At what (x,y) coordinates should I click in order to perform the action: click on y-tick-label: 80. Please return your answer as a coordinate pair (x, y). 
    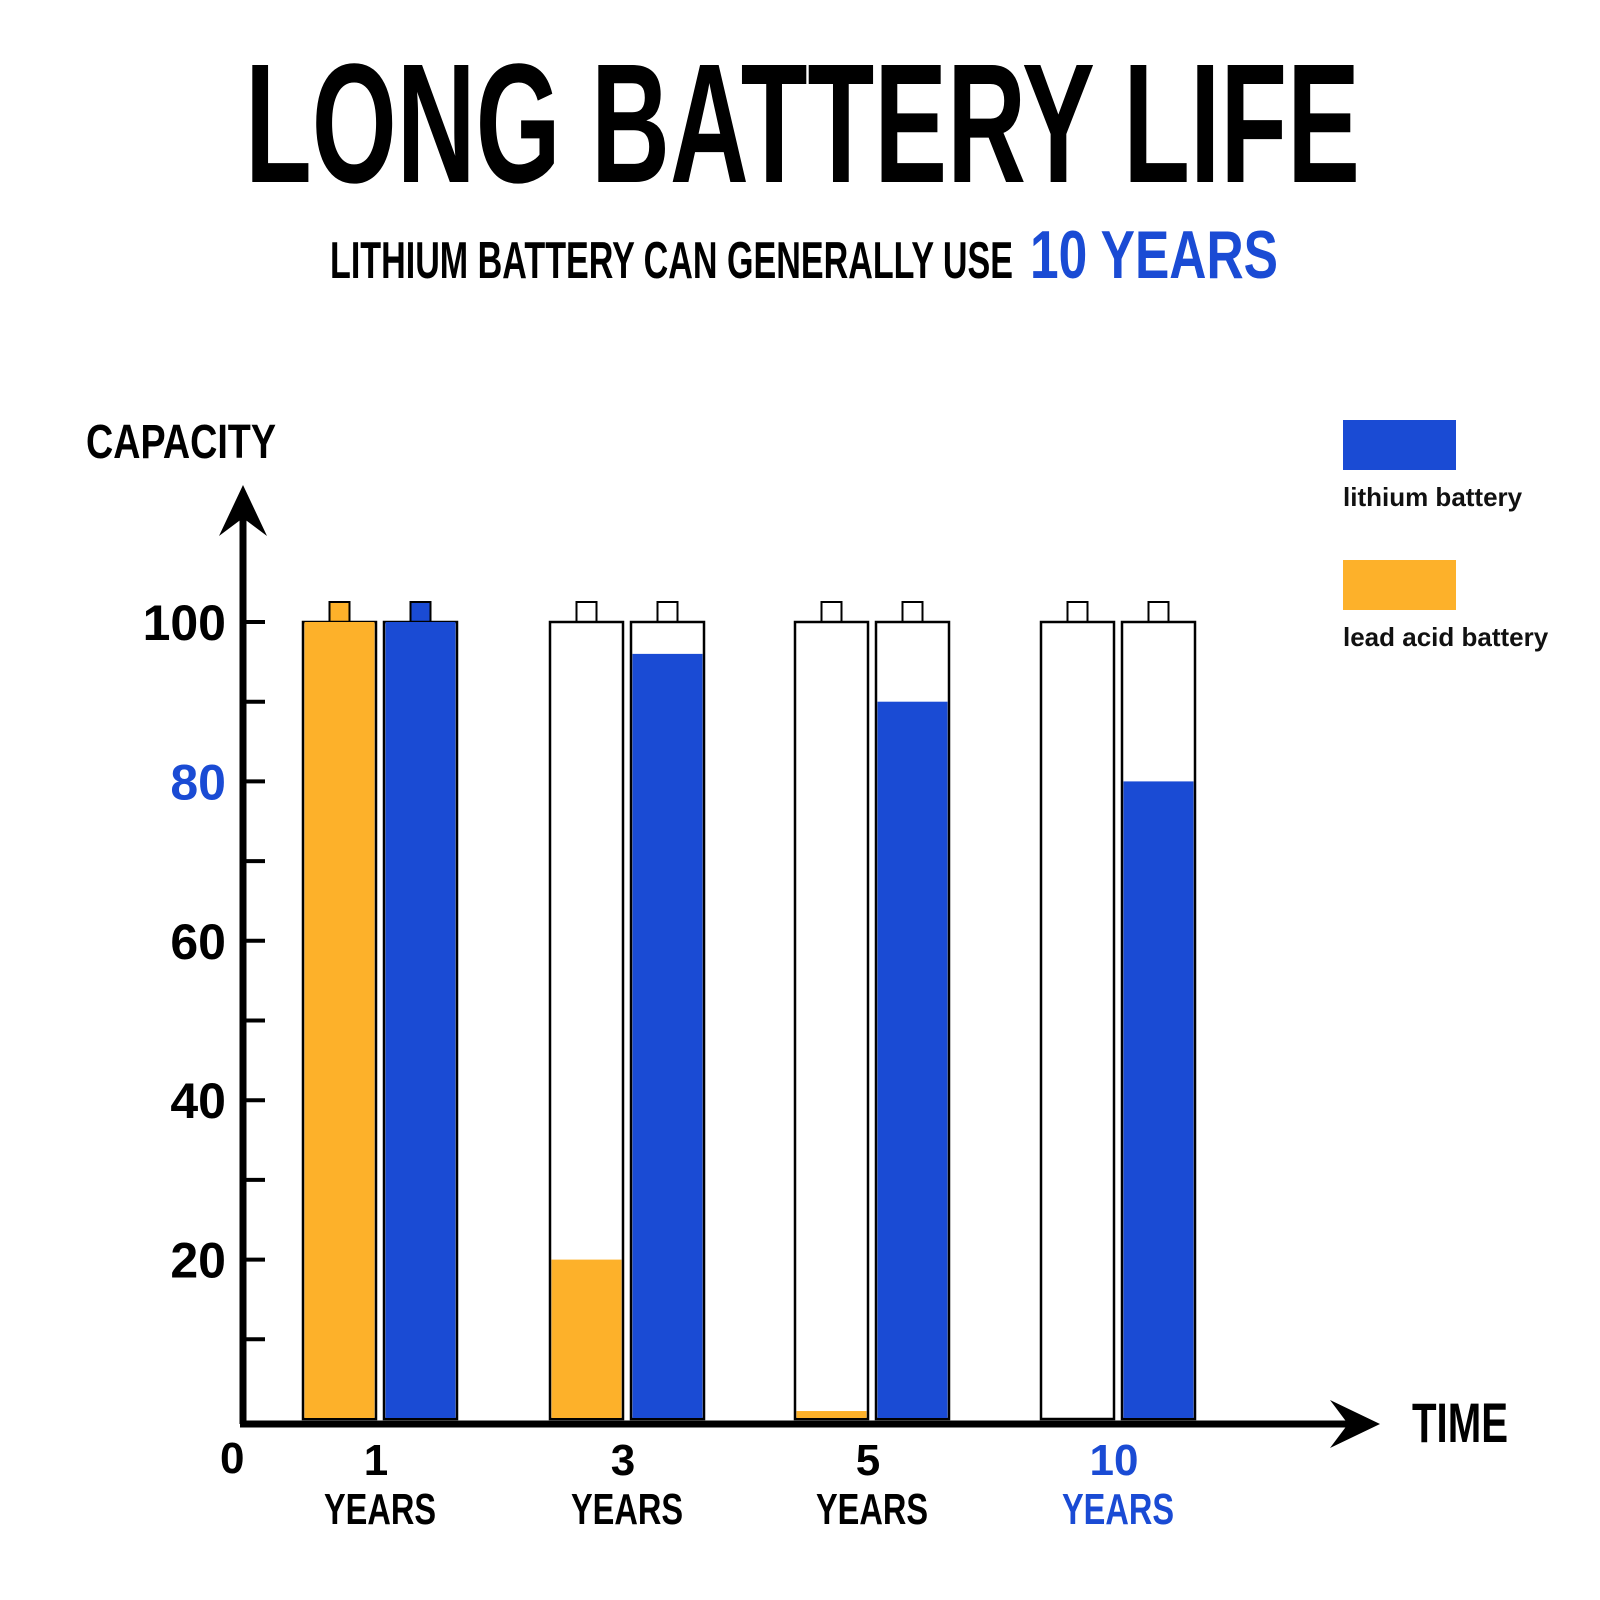
    Looking at the image, I should click on (198, 782).